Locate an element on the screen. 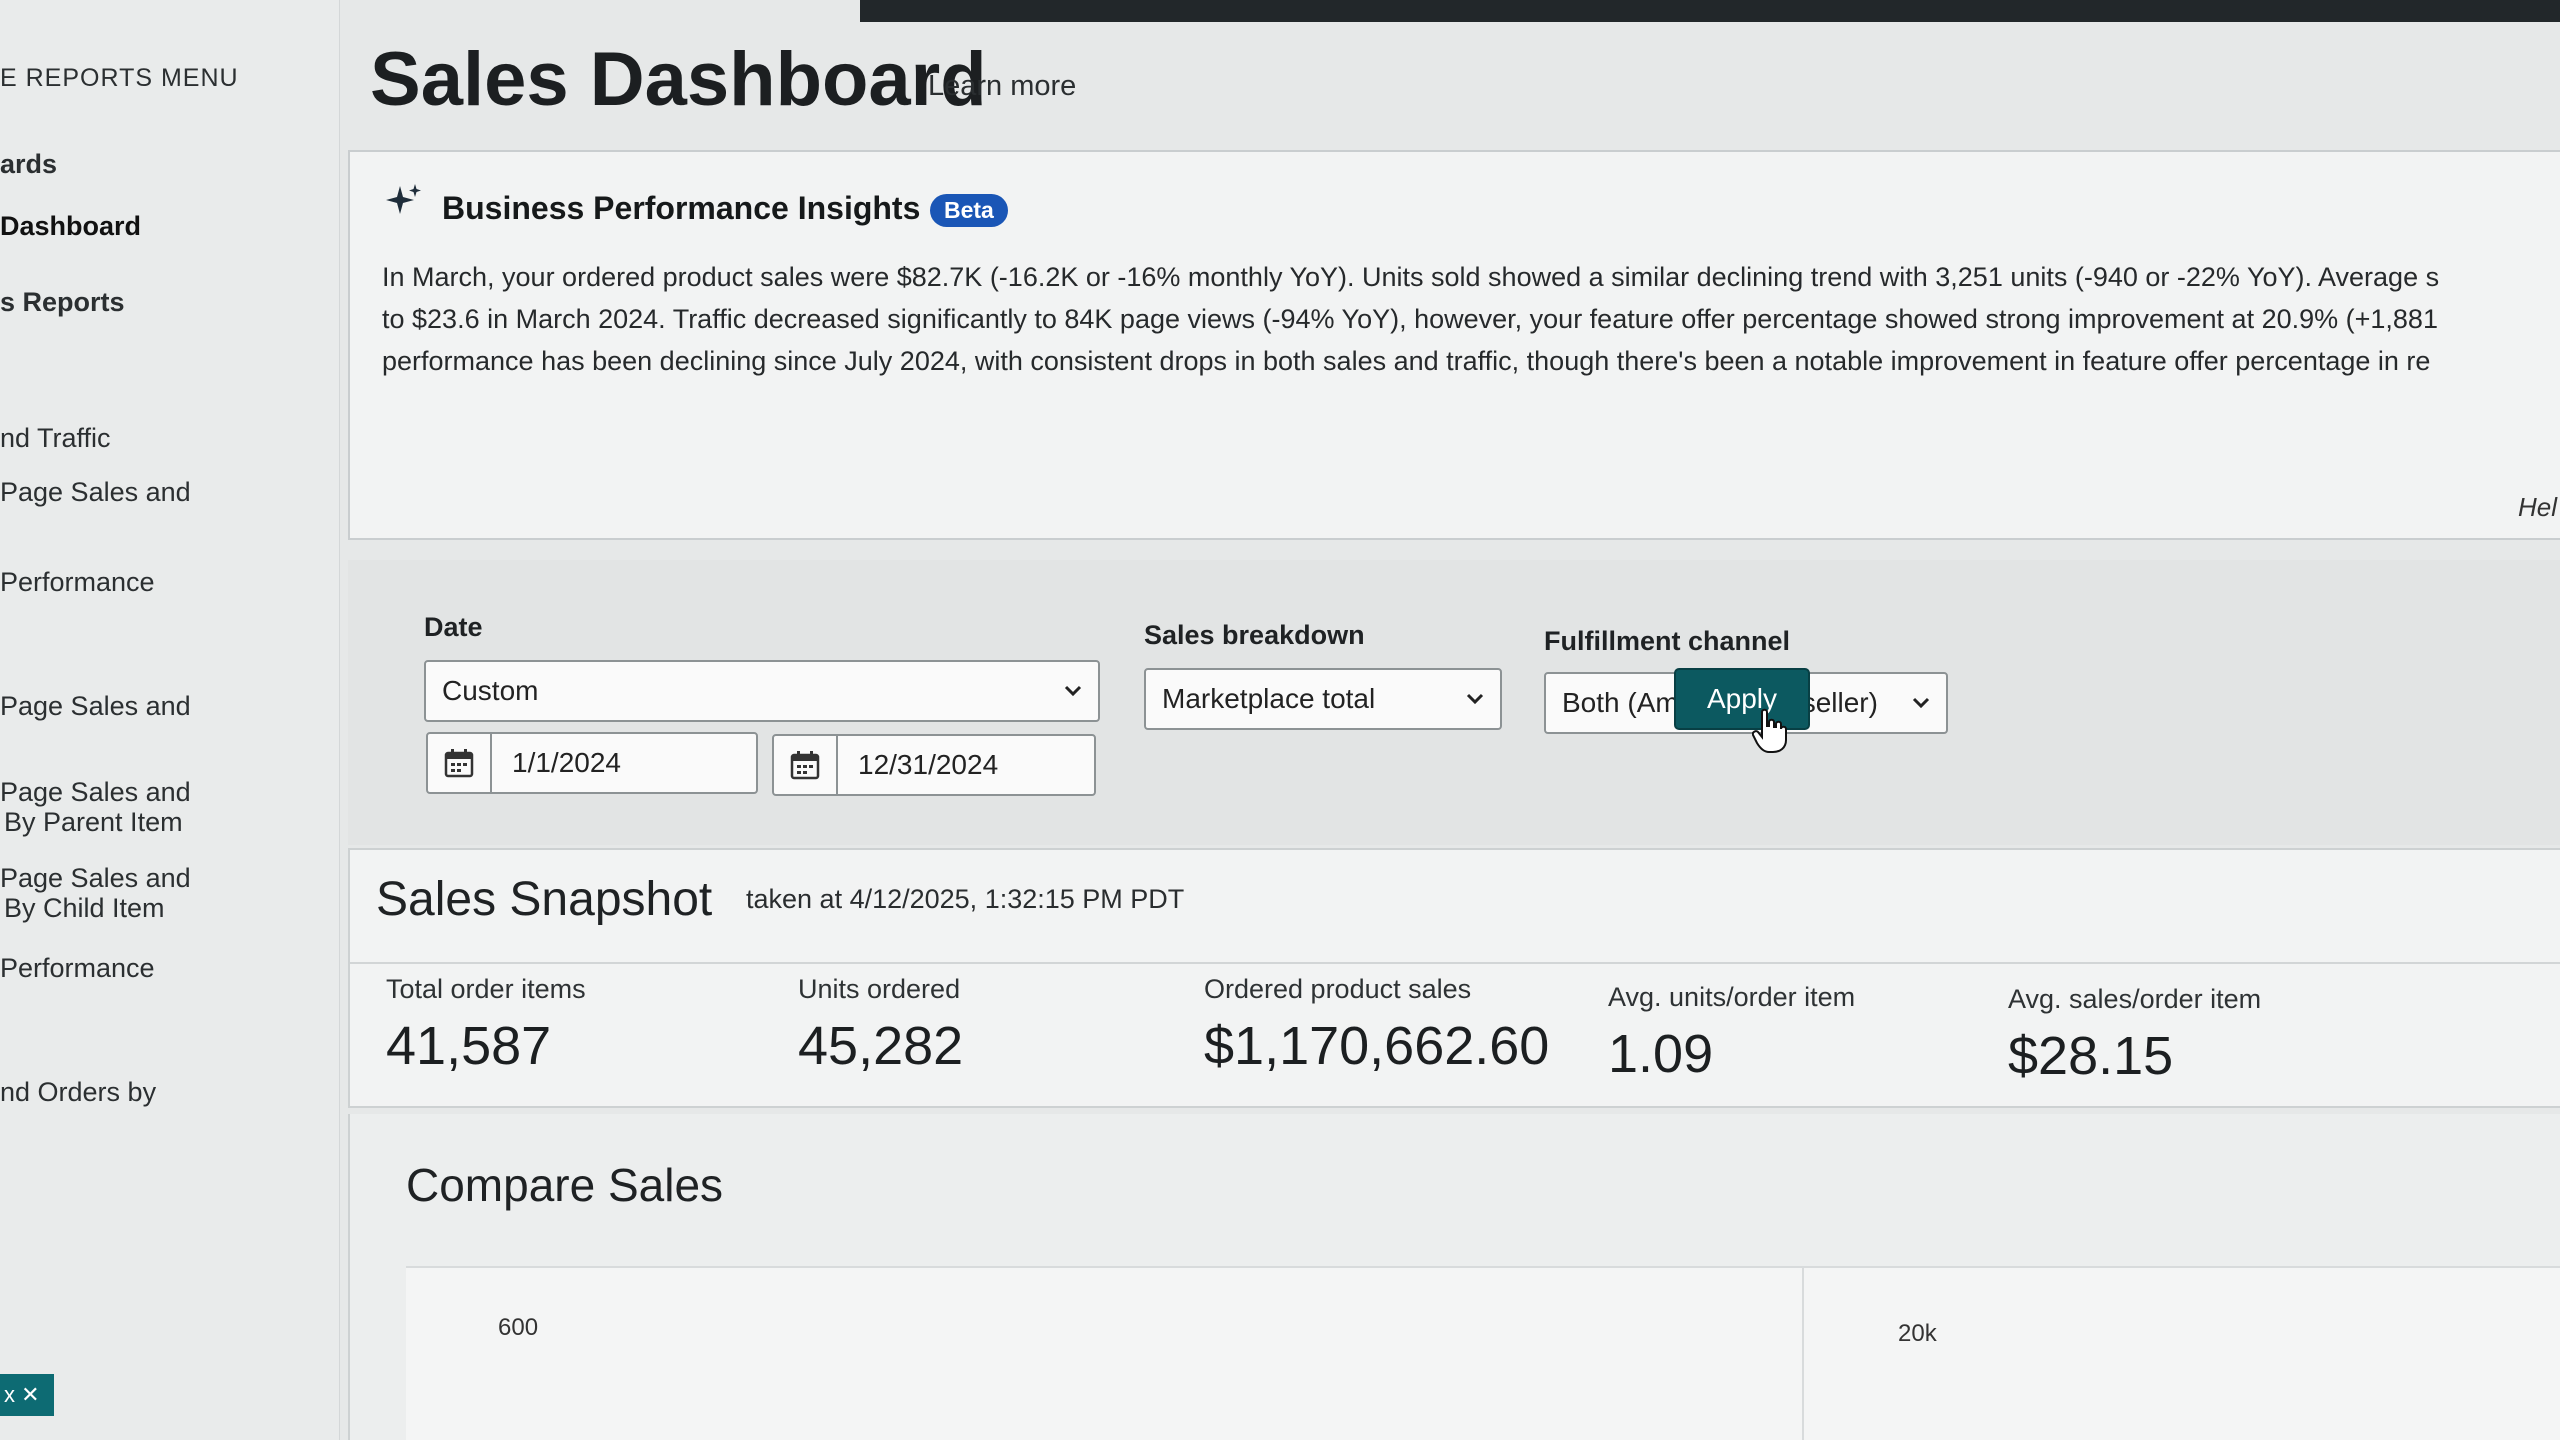 Image resolution: width=2560 pixels, height=1440 pixels. collapse-chip: x ✕ is located at coordinates (27, 1395).